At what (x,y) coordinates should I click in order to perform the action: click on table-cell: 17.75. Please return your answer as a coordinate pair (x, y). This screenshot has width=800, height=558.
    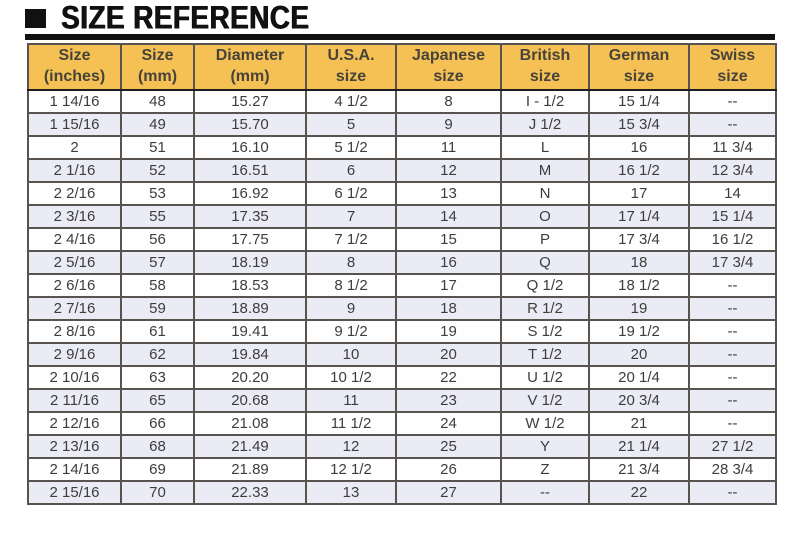
    Looking at the image, I should click on (250, 239).